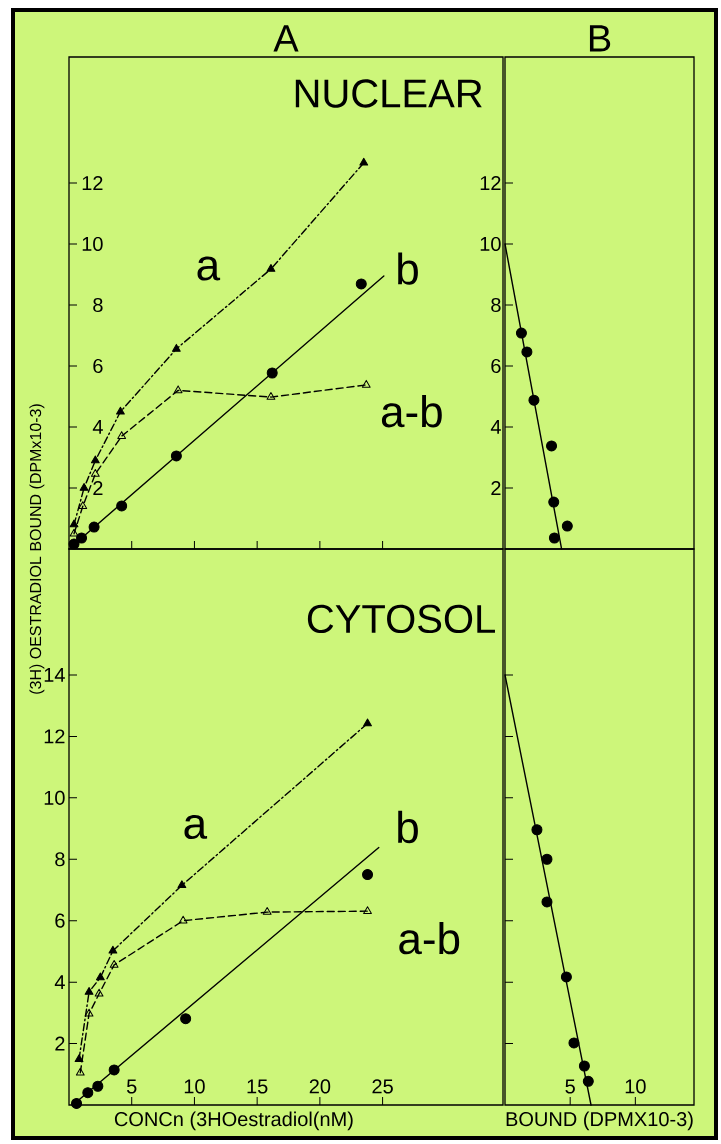 The height and width of the screenshot is (1144, 721). Describe the element at coordinates (600, 38) in the screenshot. I see `chart-title: B` at that location.